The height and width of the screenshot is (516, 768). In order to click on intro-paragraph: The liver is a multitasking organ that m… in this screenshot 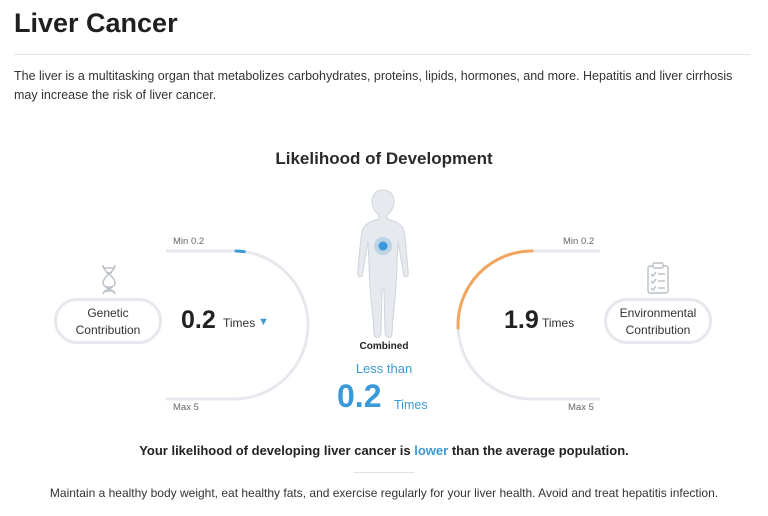, I will do `click(374, 86)`.